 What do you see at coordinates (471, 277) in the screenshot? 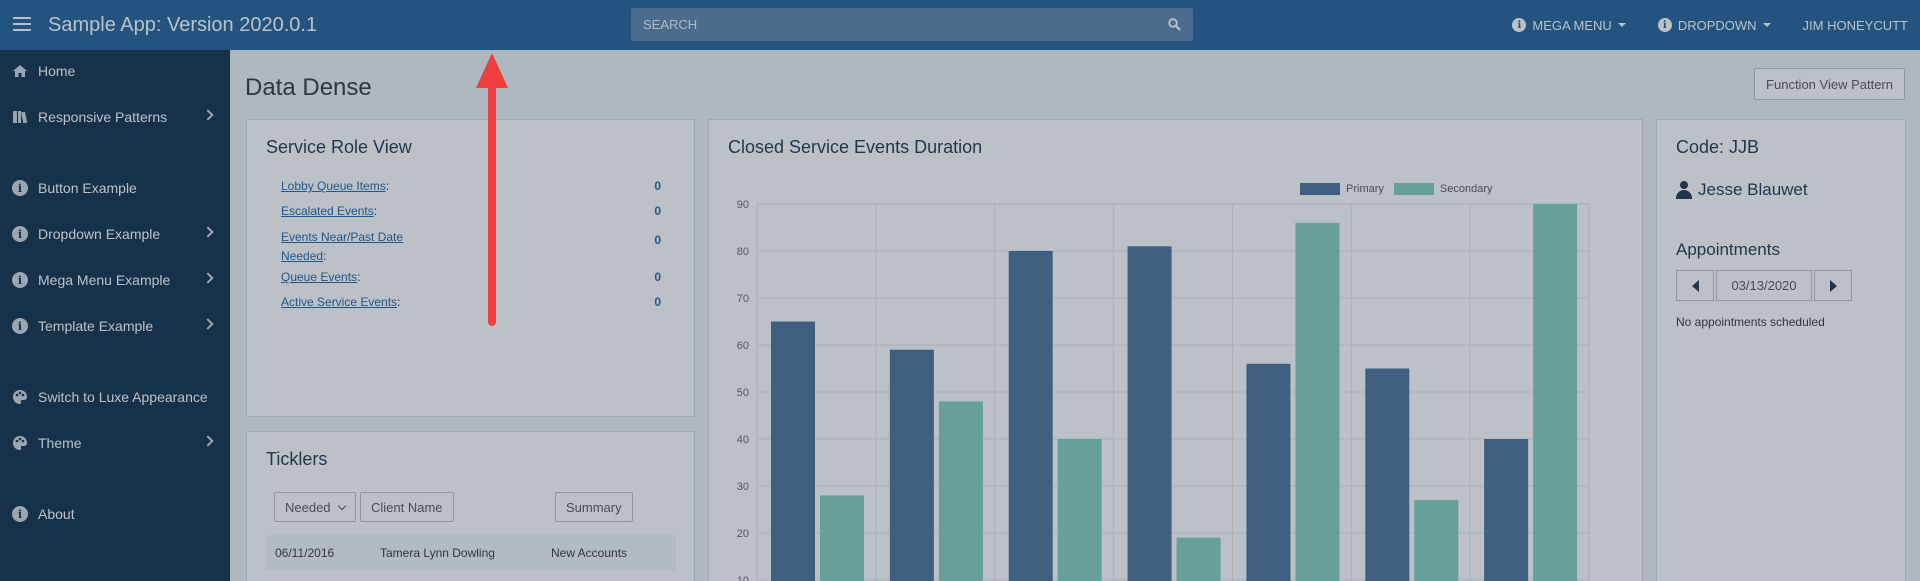
I see `service-row: Queue Events: 0` at bounding box center [471, 277].